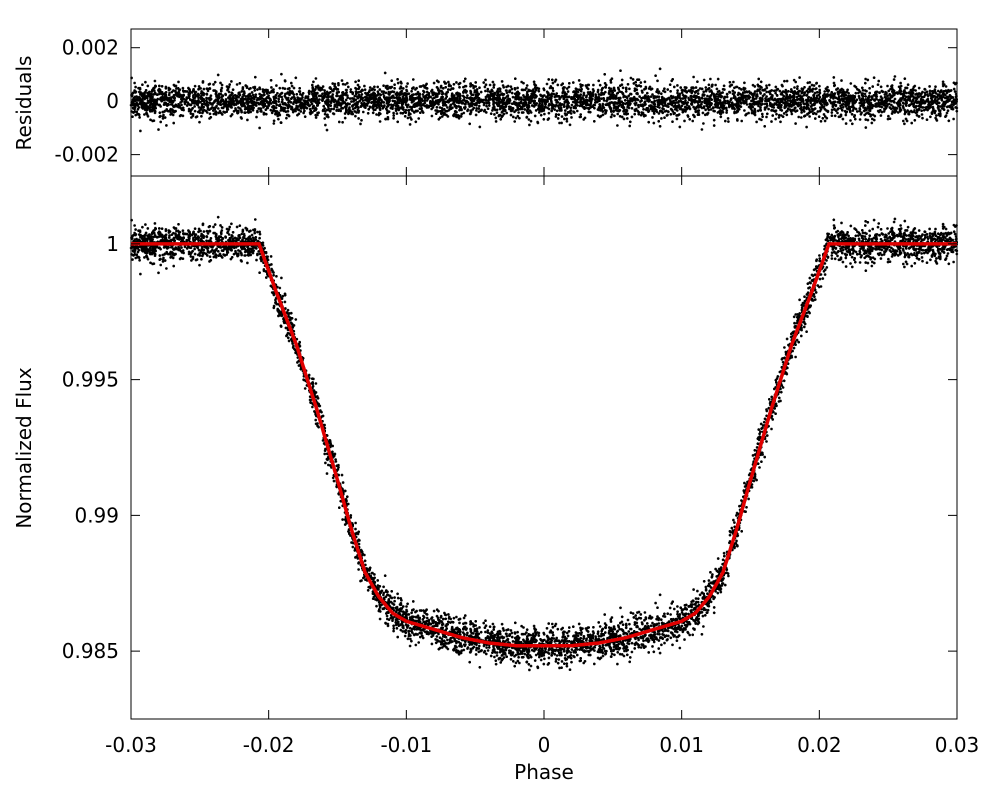  Describe the element at coordinates (24, 448) in the screenshot. I see `flux-y-axis-title: Normalized Flux` at that location.